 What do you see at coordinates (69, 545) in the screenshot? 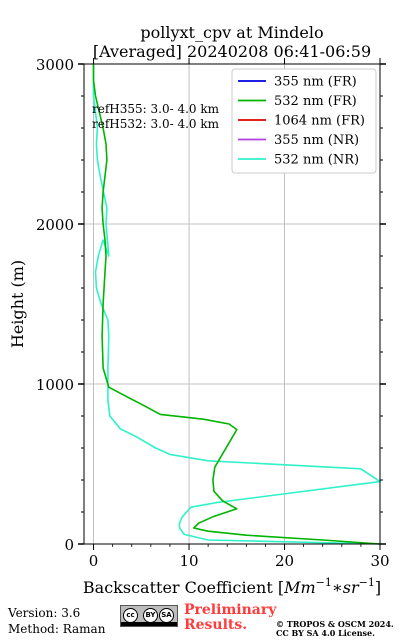
I see `y-tick-label: 0` at bounding box center [69, 545].